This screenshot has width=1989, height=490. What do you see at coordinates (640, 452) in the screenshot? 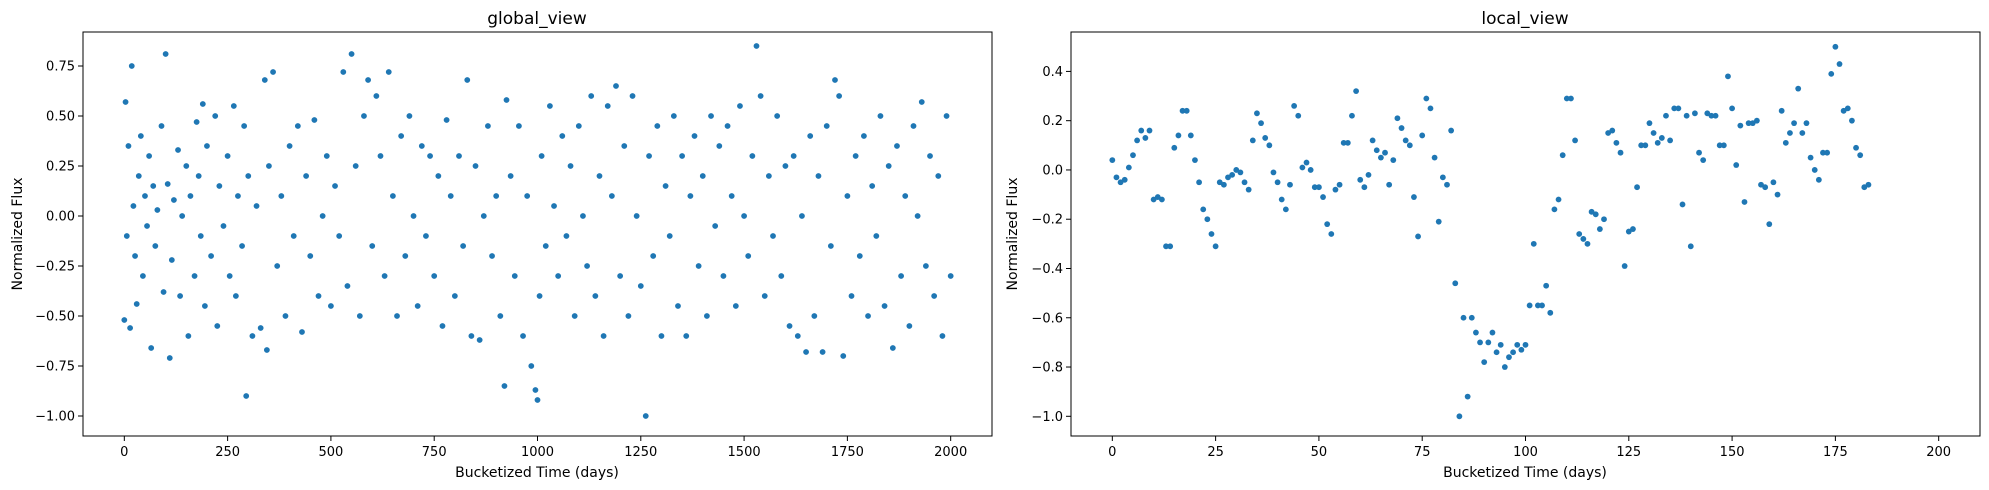
I see `x-tick-label: 1250` at bounding box center [640, 452].